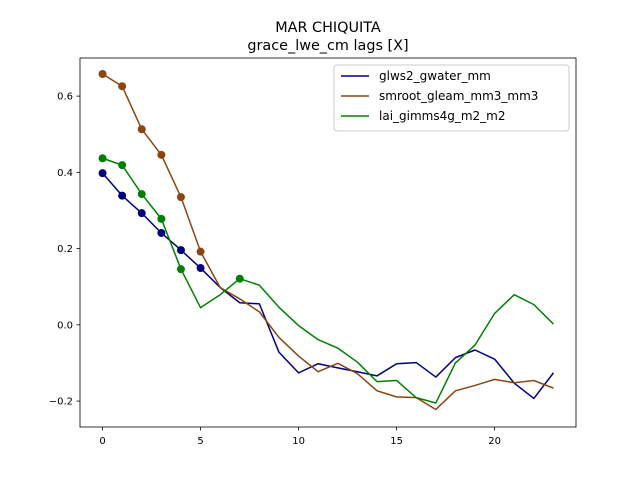 Image resolution: width=640 pixels, height=484 pixels. I want to click on y-tick-label: −0.2, so click(61, 402).